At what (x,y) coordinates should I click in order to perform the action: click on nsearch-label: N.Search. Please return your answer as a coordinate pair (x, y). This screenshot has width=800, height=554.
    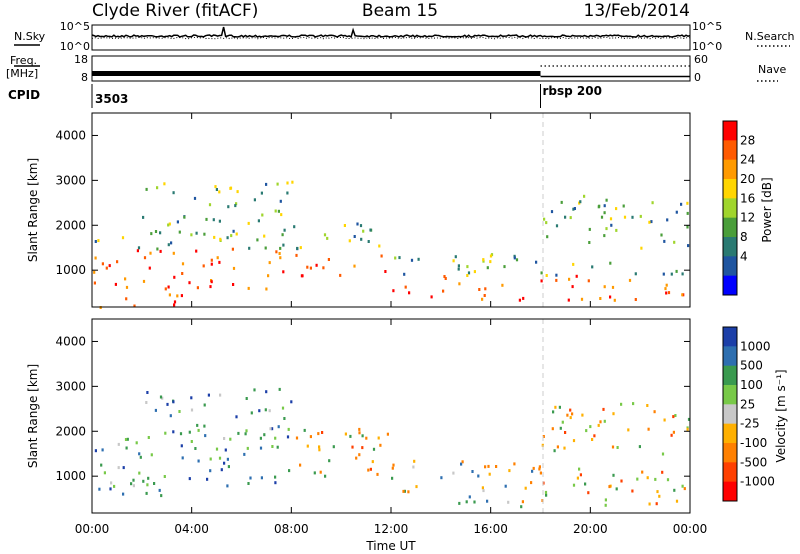
    Looking at the image, I should click on (770, 36).